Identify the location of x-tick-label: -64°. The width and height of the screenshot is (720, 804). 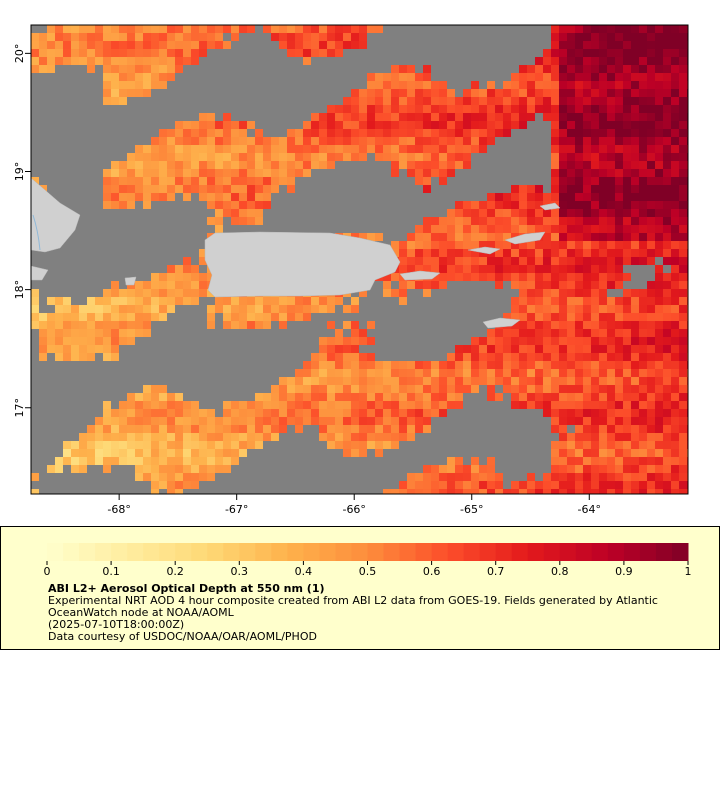
(589, 509).